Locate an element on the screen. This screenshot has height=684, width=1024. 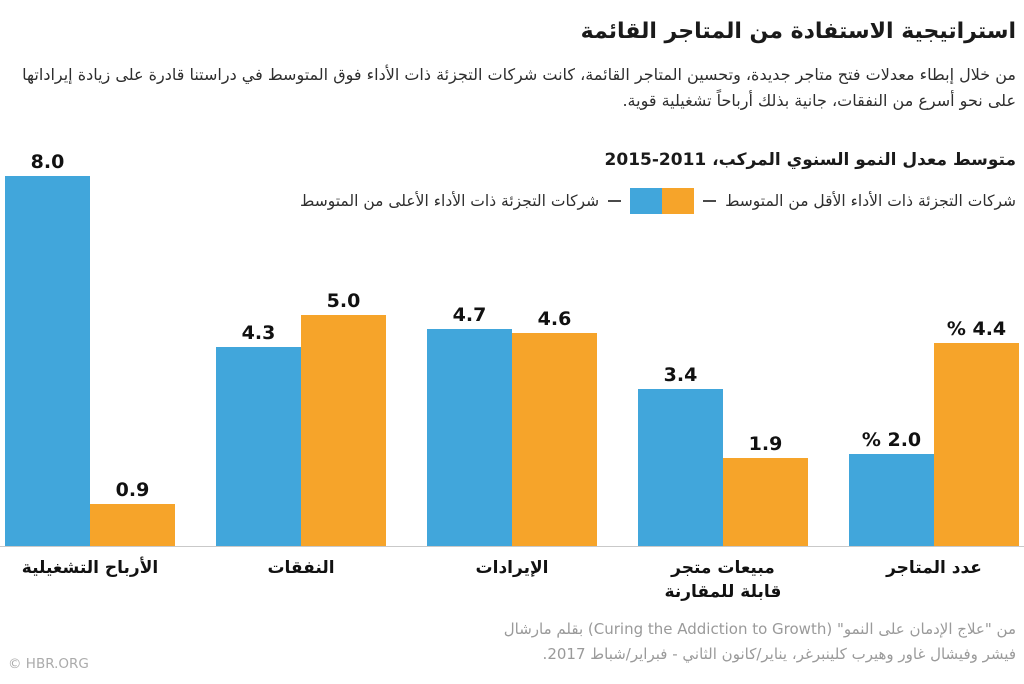
bar-value-label: 1.9 is located at coordinates (765, 444).